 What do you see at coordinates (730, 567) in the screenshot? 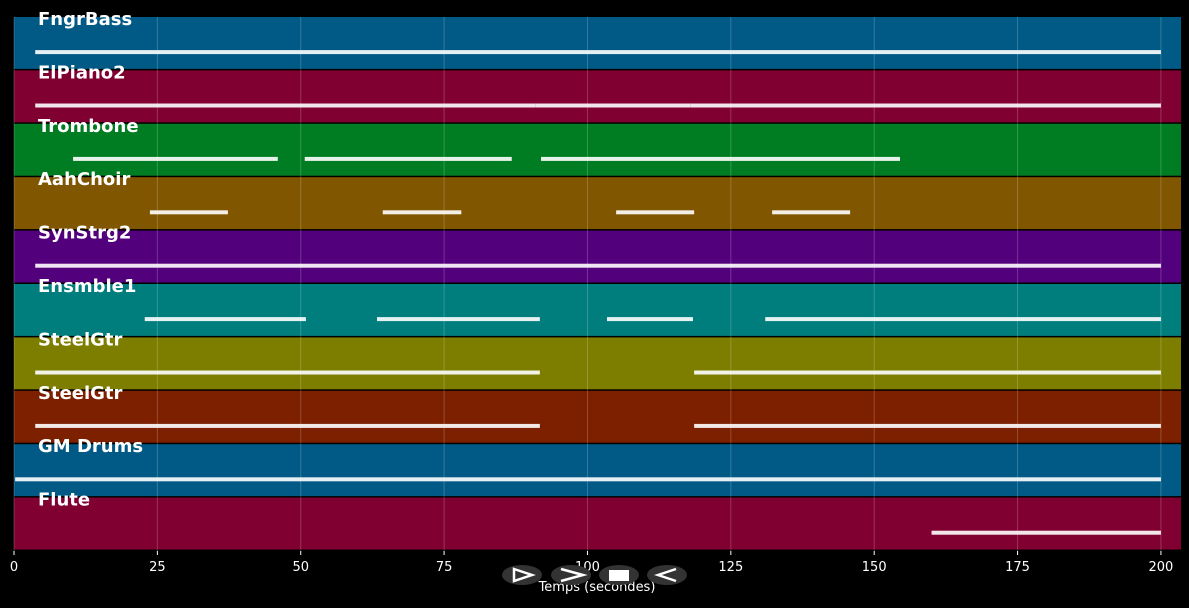
I see `x-tick-label: 125` at bounding box center [730, 567].